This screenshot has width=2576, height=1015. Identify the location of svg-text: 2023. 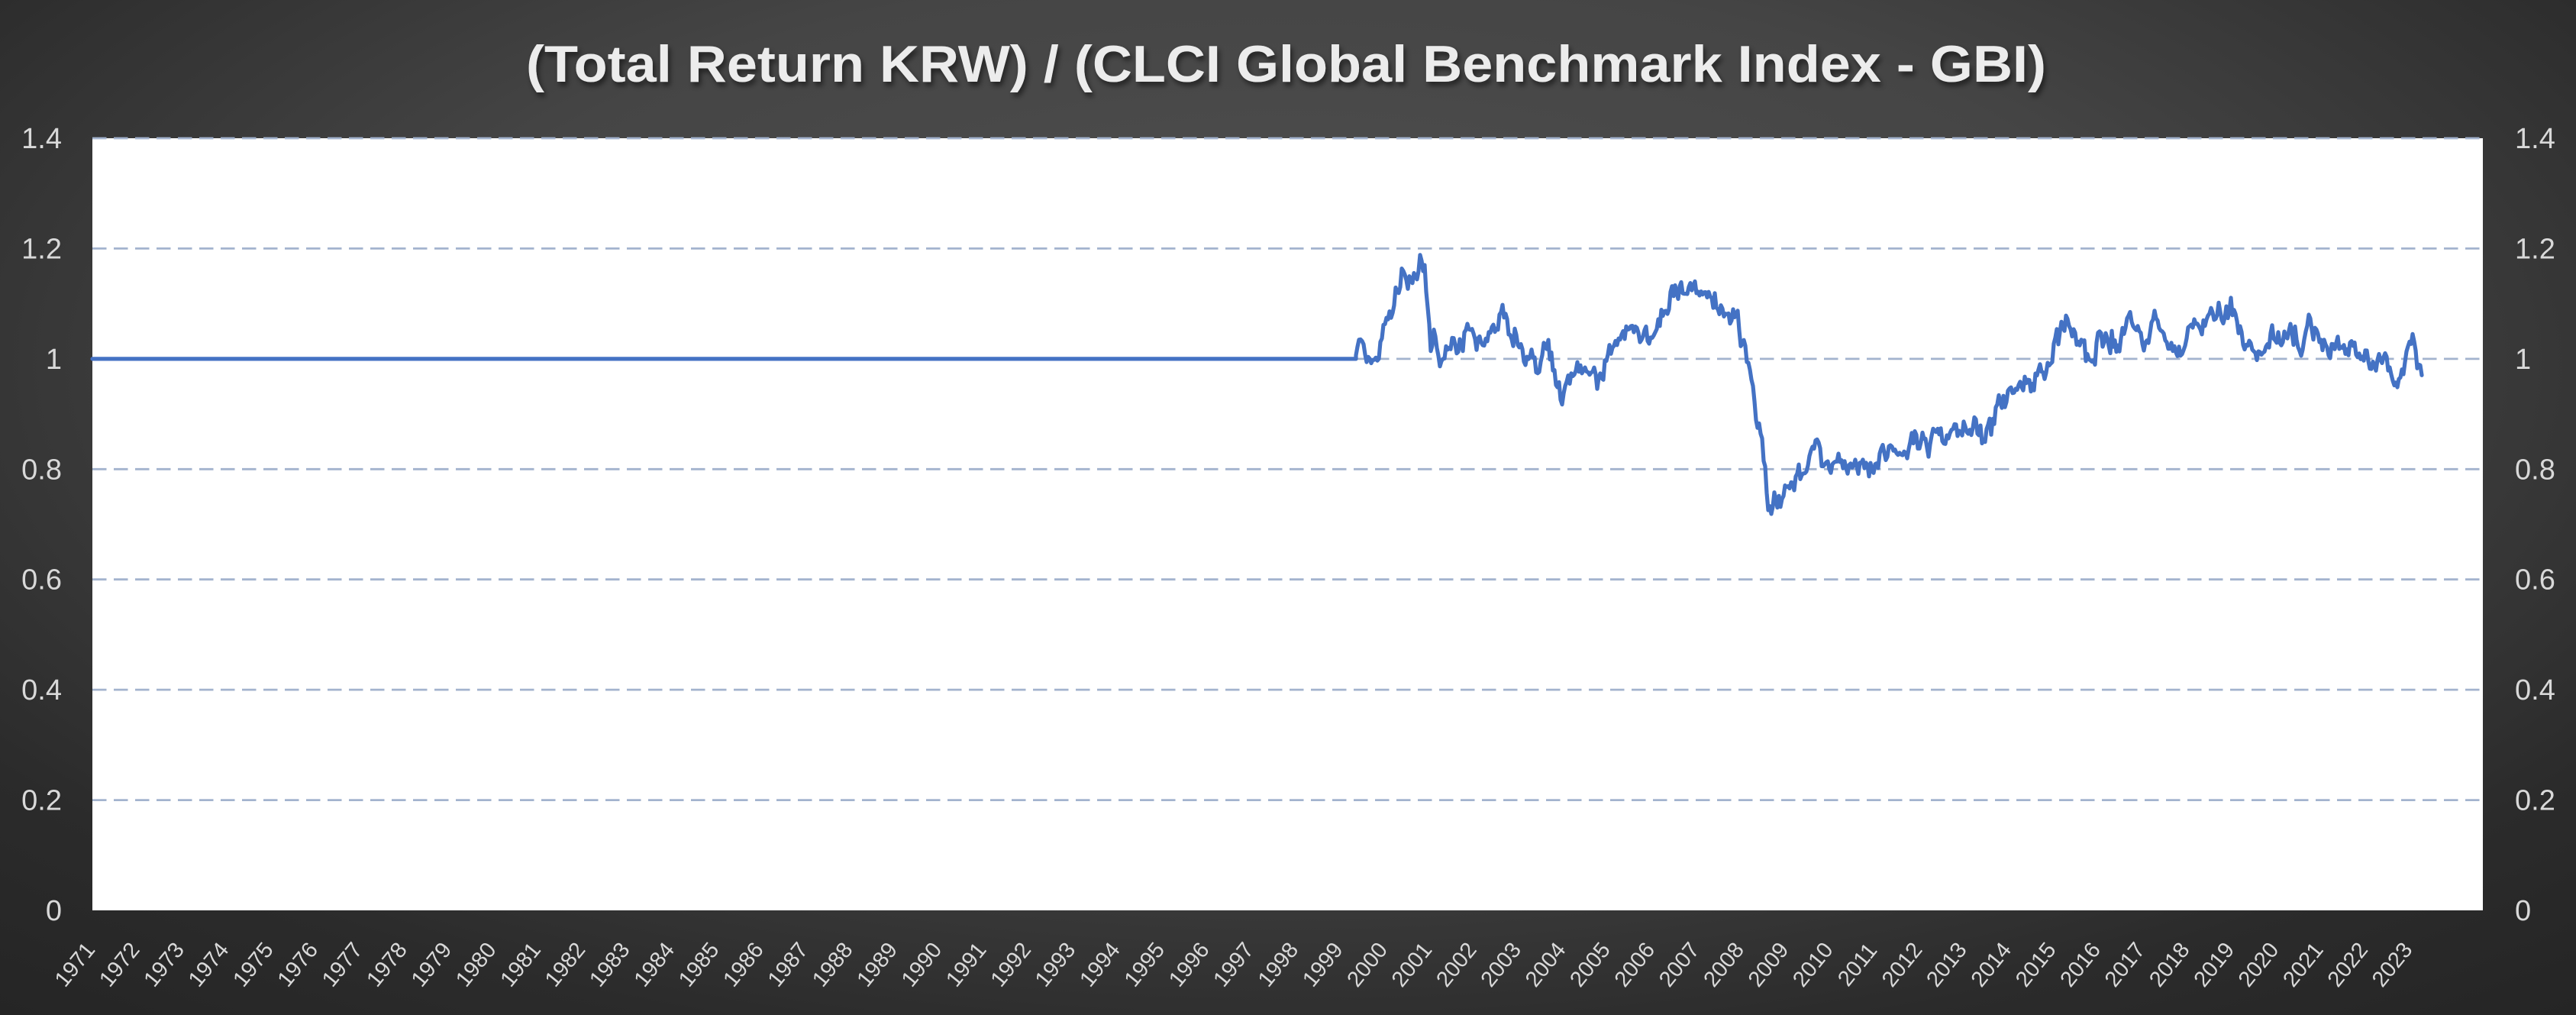
(2392, 964).